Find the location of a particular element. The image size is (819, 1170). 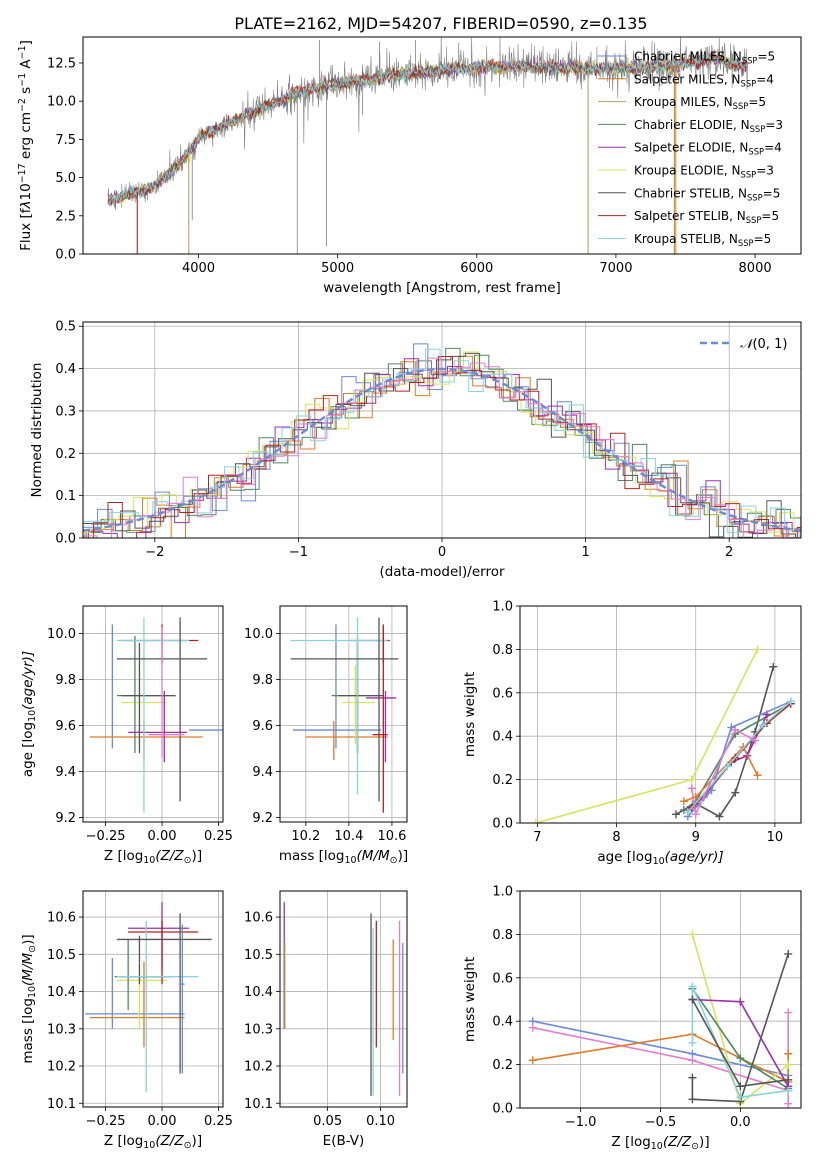

x-tick-label: 8 is located at coordinates (616, 837).